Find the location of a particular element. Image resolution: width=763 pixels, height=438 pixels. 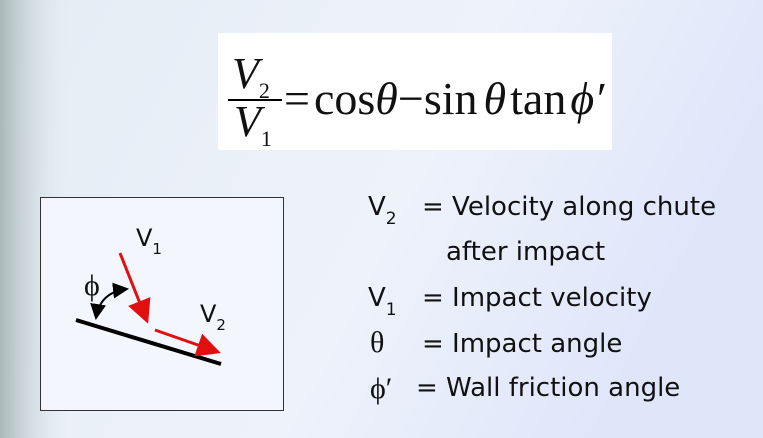

angle-arc is located at coordinates (109, 301).